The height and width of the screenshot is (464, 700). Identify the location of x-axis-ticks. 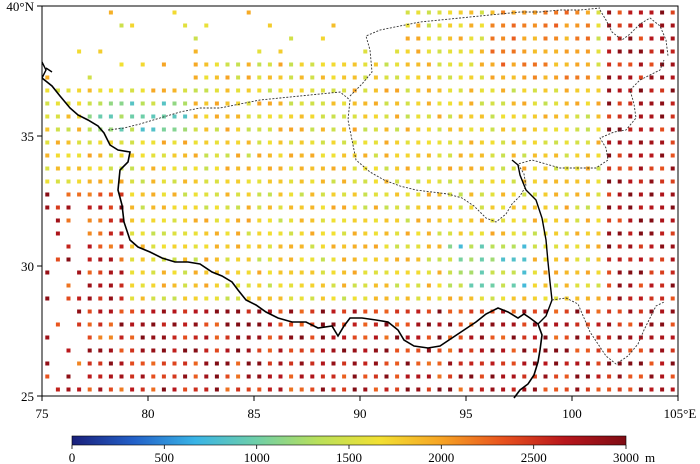
(360, 398).